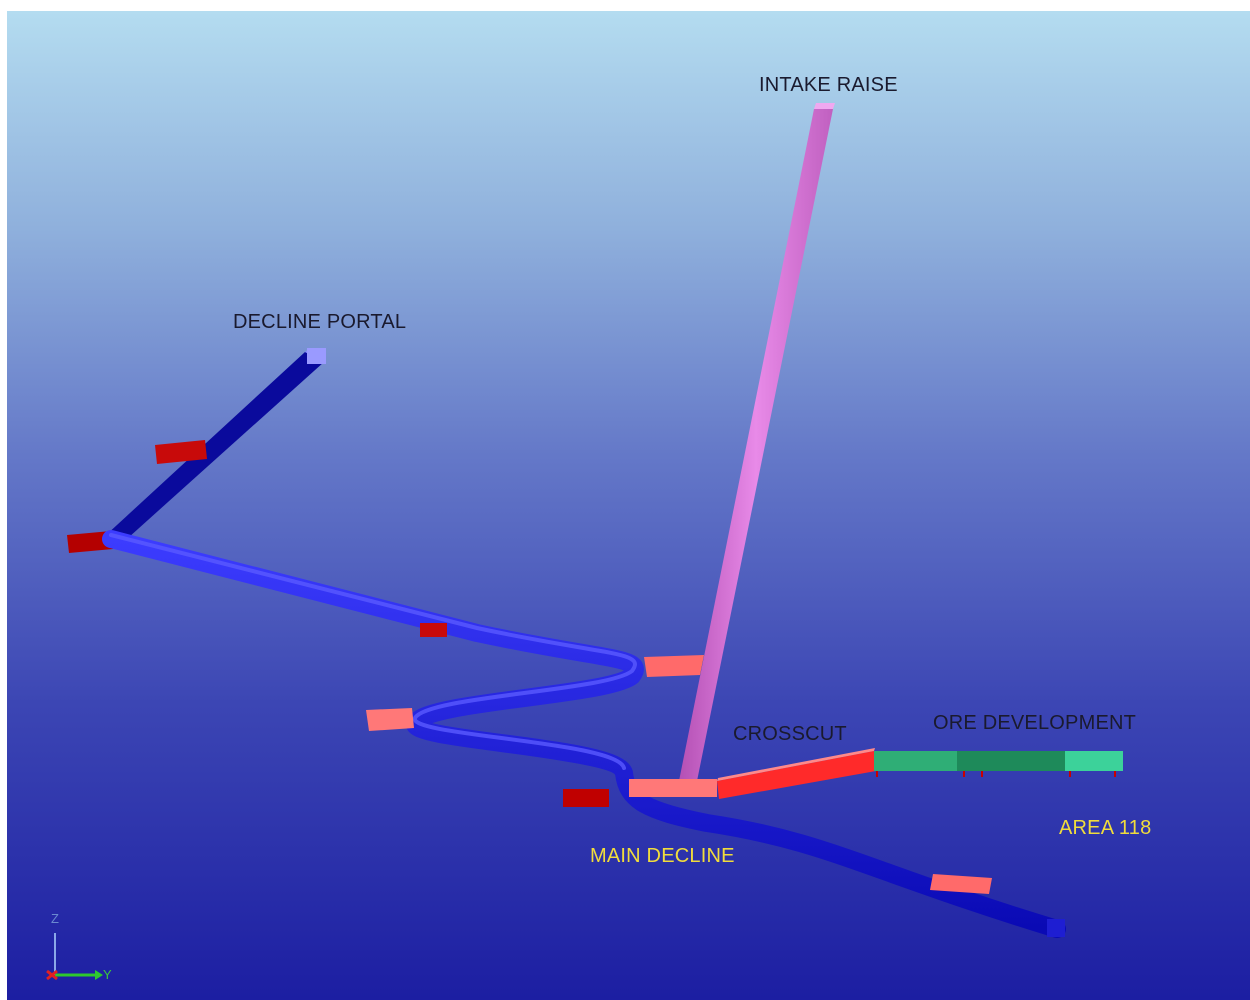  I want to click on label-intake-raise: INTAKE RAISE, so click(828, 85).